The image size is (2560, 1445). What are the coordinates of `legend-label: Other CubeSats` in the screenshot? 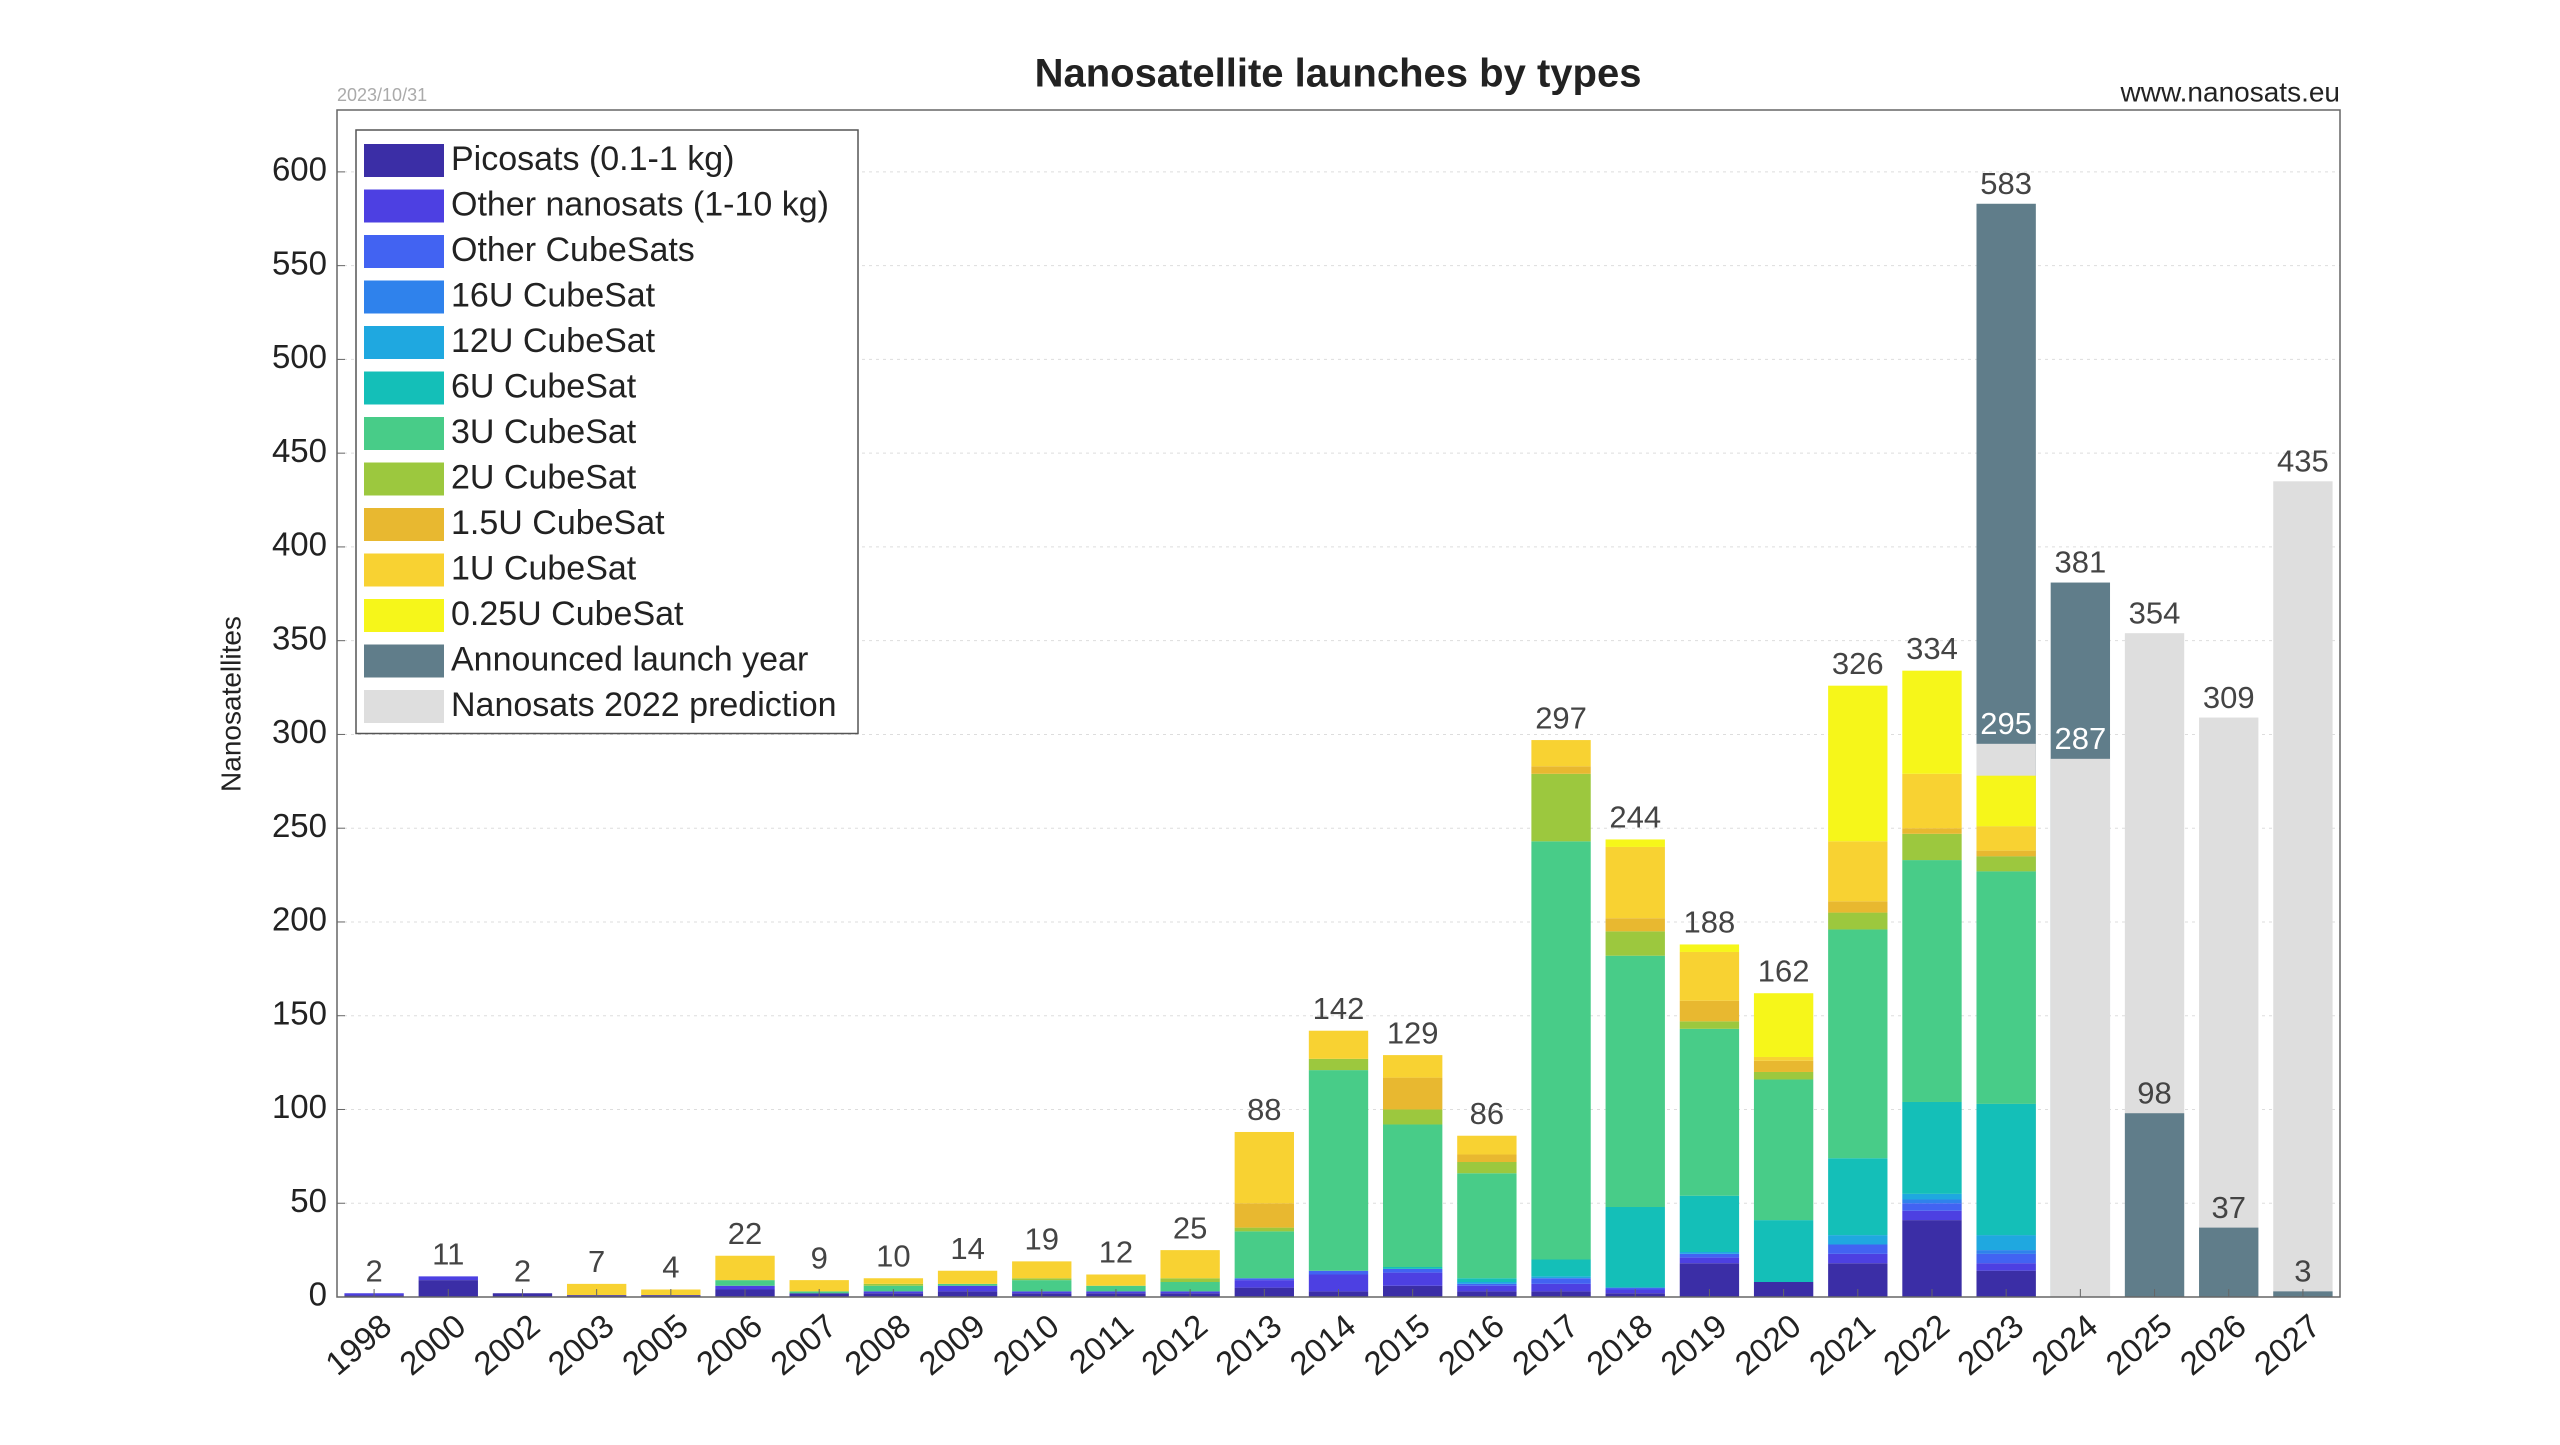 It's located at (573, 250).